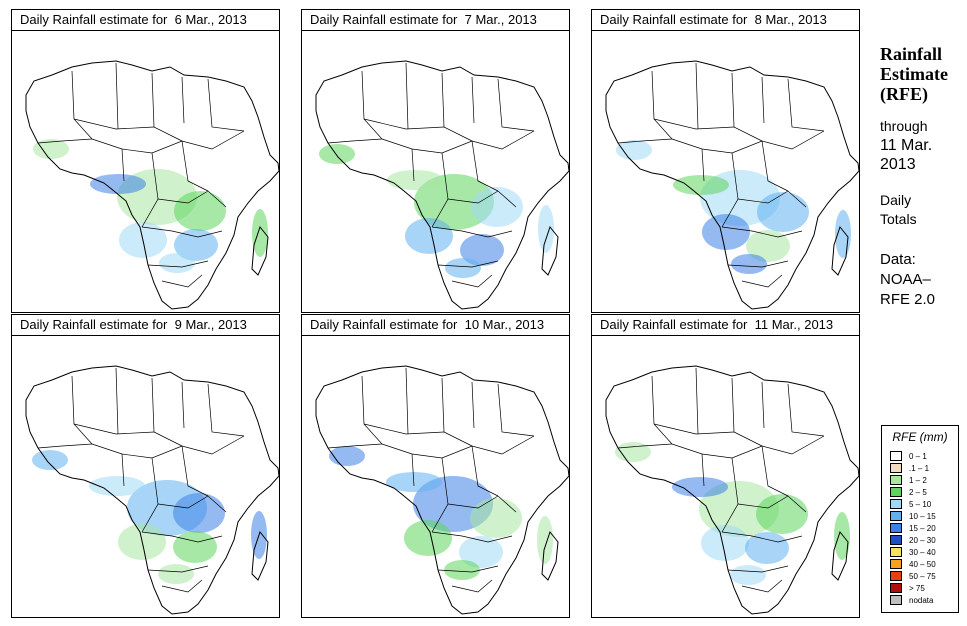 The height and width of the screenshot is (626, 967). What do you see at coordinates (906, 145) in the screenshot?
I see `date-line: 11 Mar.` at bounding box center [906, 145].